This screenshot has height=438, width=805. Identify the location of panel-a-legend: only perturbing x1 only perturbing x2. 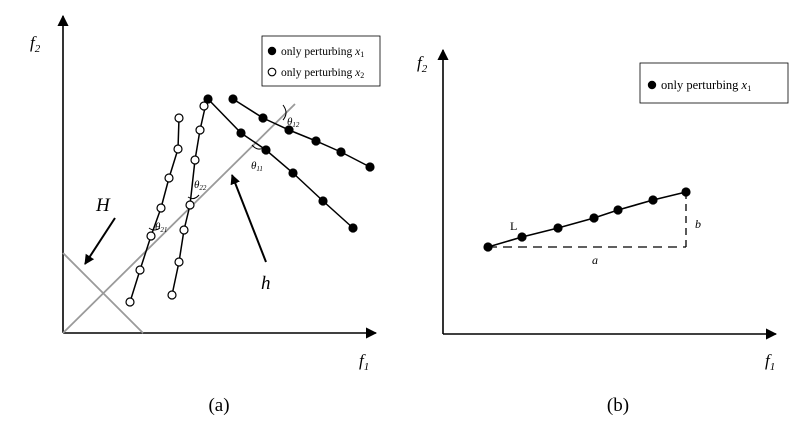
(321, 61).